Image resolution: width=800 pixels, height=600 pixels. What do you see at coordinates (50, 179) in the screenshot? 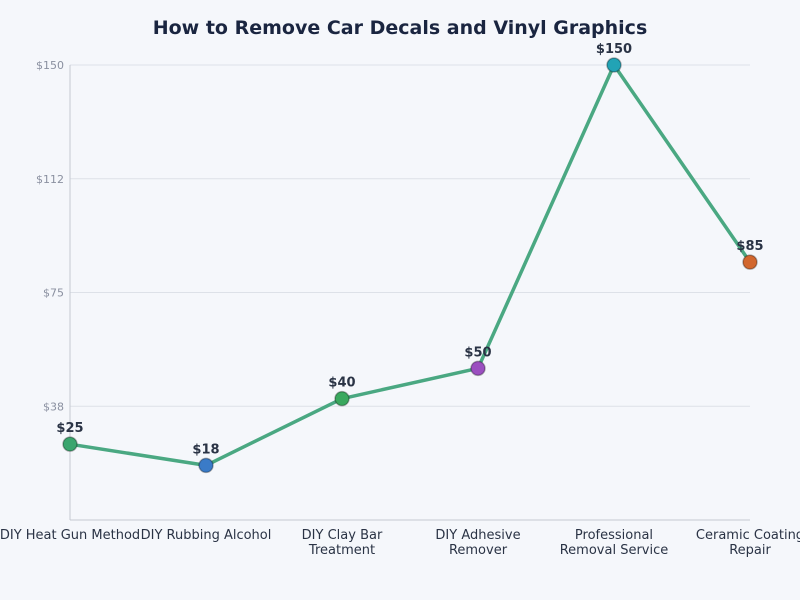
I see `y-tick-label: $112` at bounding box center [50, 179].